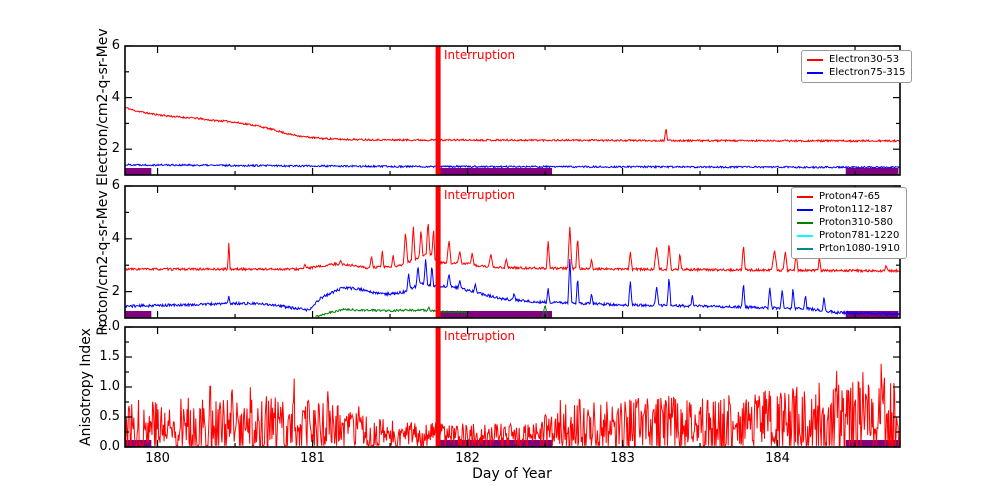  What do you see at coordinates (864, 59) in the screenshot?
I see `legend-label: Electron30-53` at bounding box center [864, 59].